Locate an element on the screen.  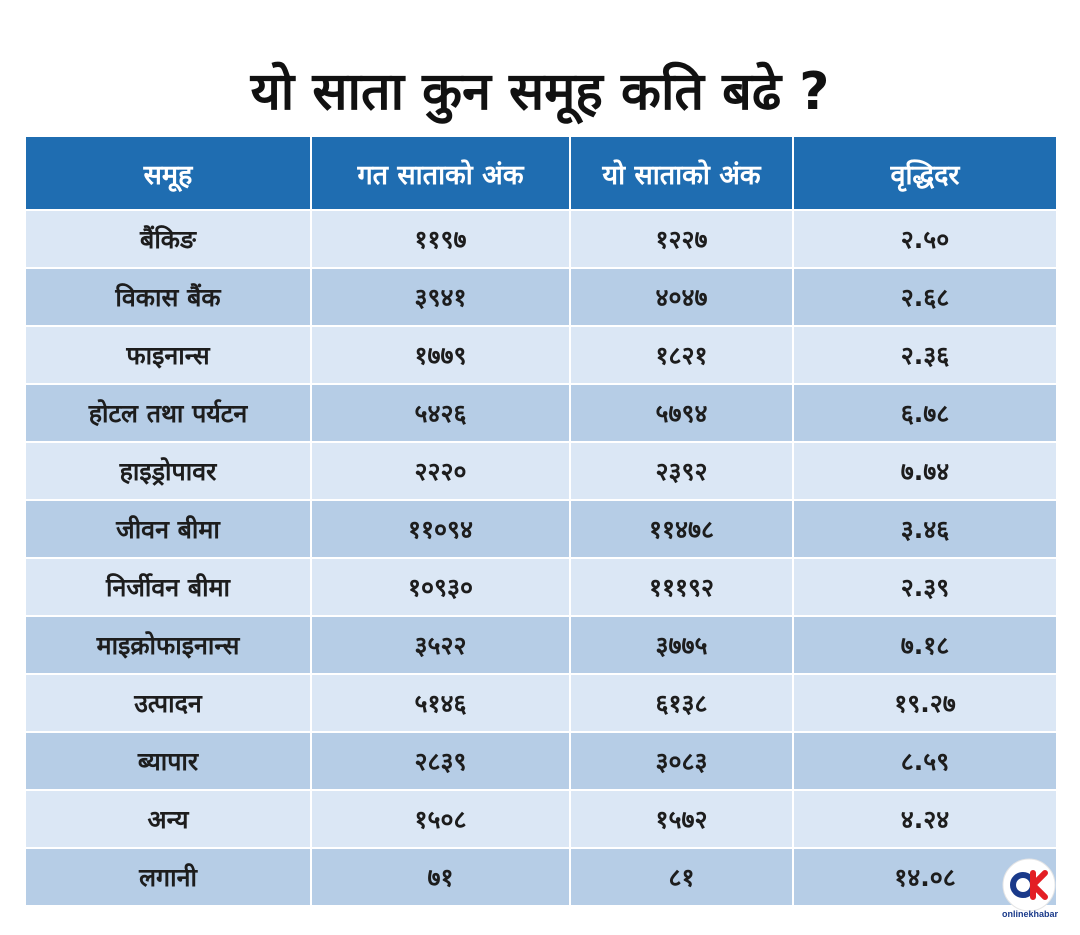
table-row: माइक्रोफाइनान्स ३५२२ ३७७५ ७.१८ is located at coordinates (541, 645).